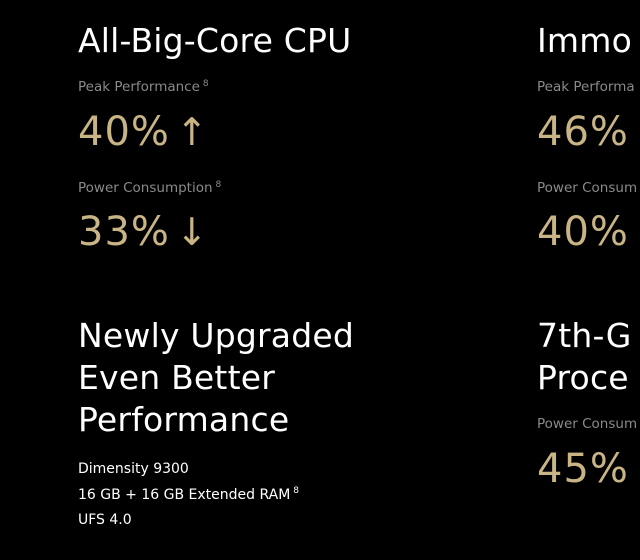 The width and height of the screenshot is (640, 560). What do you see at coordinates (133, 469) in the screenshot?
I see `spec-chip: Dimensity 9300` at bounding box center [133, 469].